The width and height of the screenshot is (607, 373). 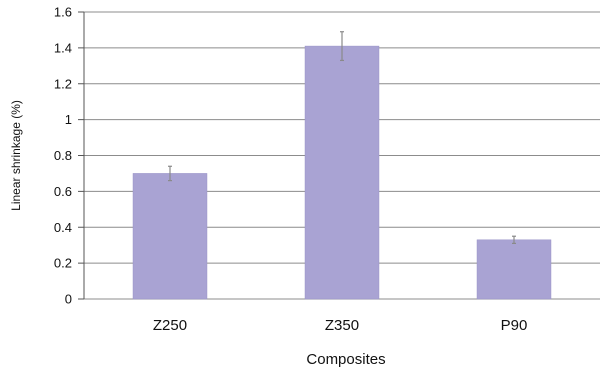 I want to click on x-tick-label: P90, so click(x=514, y=325).